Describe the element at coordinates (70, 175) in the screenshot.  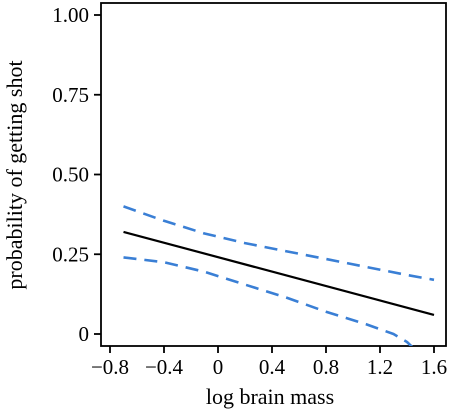
I see `y-tick-label: 0.50` at that location.